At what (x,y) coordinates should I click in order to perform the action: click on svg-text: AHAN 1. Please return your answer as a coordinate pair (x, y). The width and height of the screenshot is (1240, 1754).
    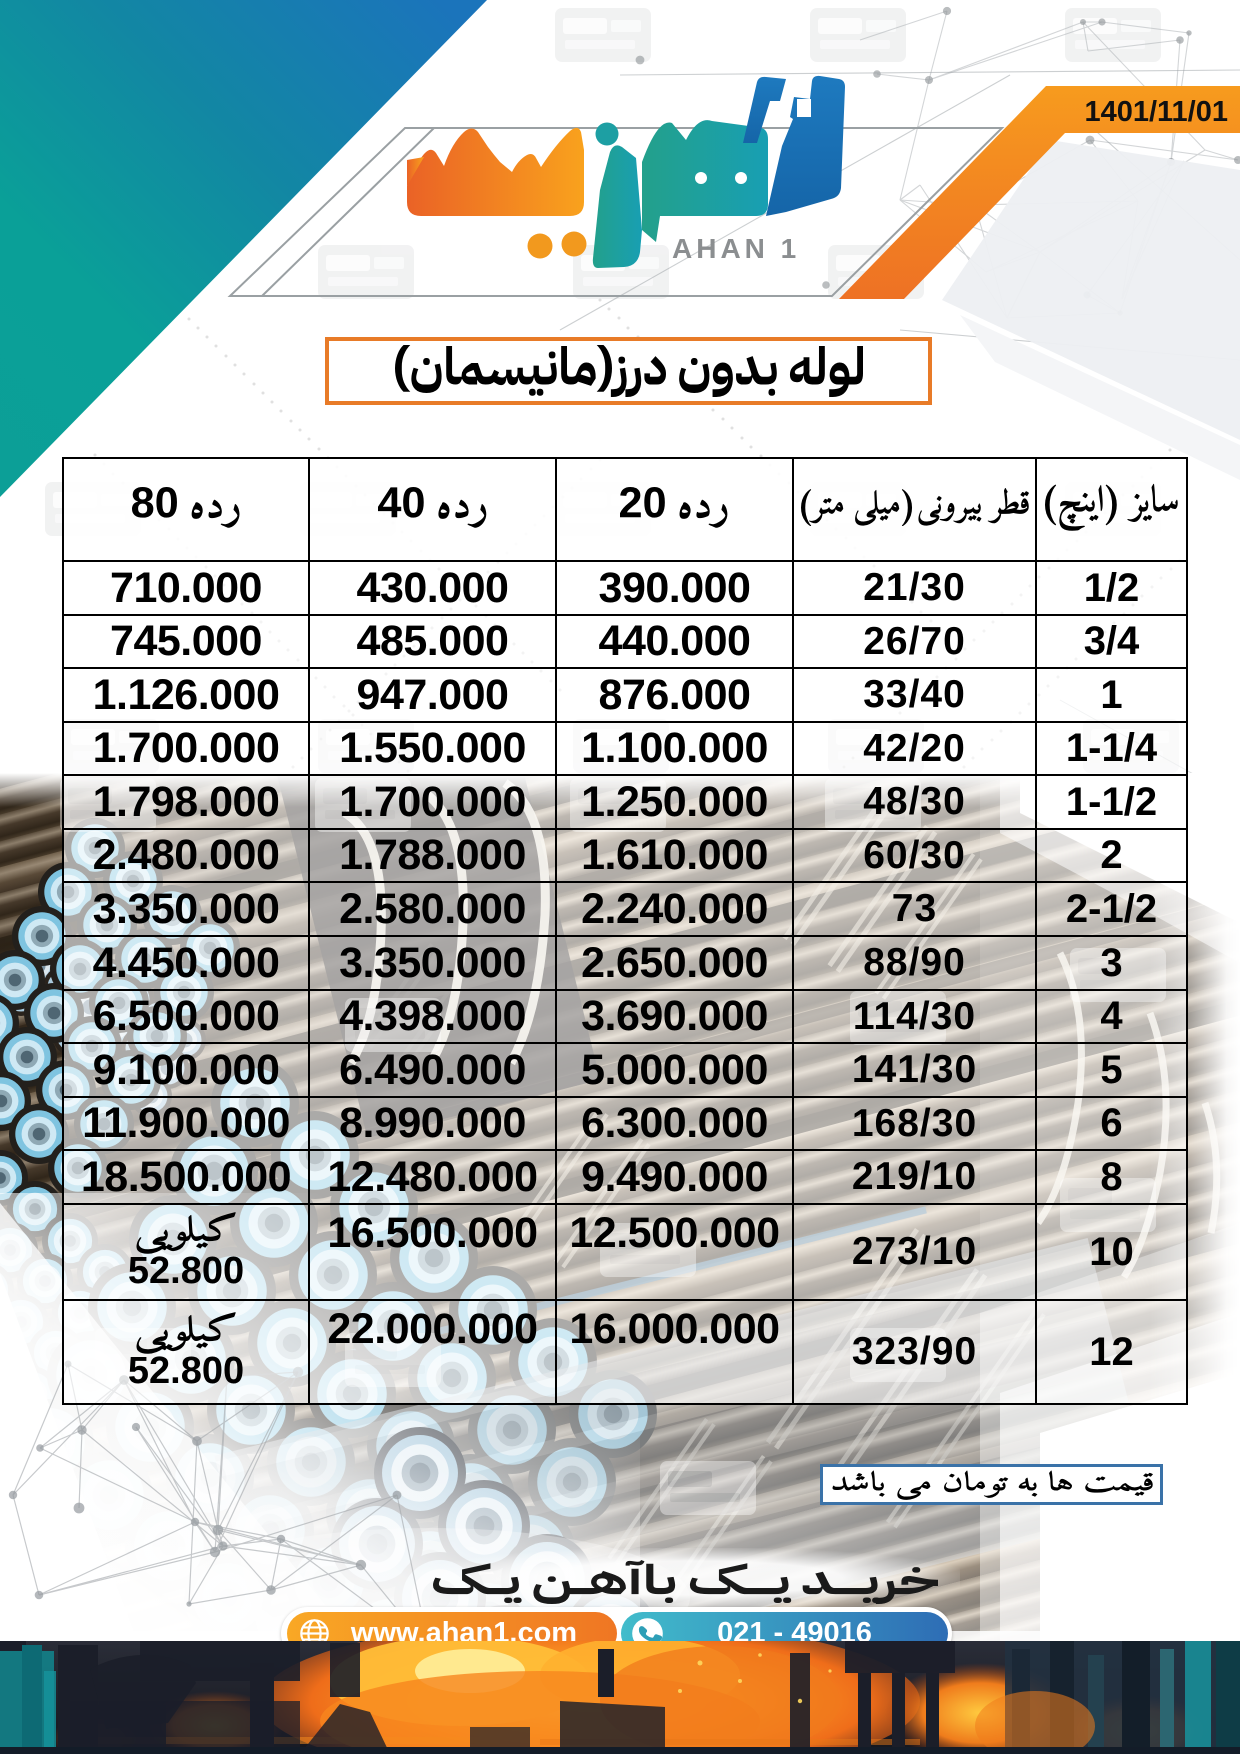
    Looking at the image, I should click on (736, 248).